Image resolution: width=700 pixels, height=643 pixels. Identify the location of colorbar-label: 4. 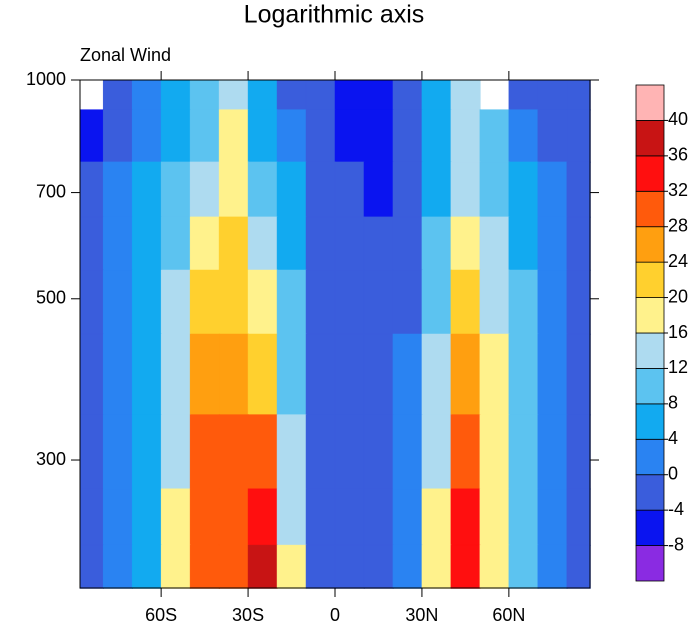
(673, 438).